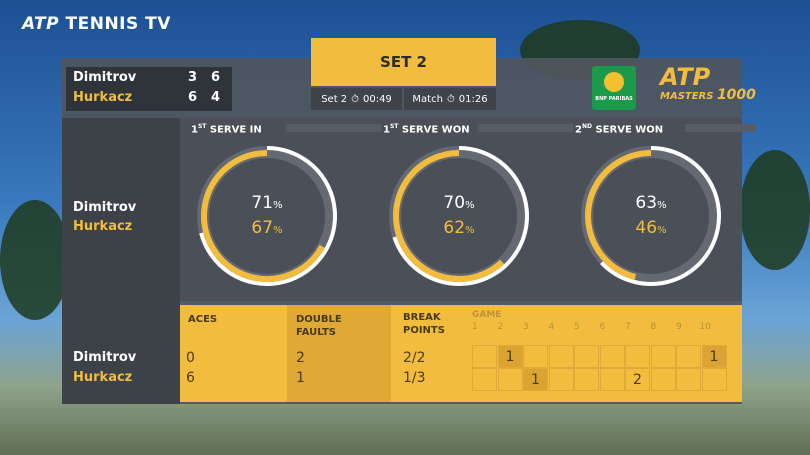 The width and height of the screenshot is (810, 455). What do you see at coordinates (403, 62) in the screenshot?
I see `set-title: SET 2` at bounding box center [403, 62].